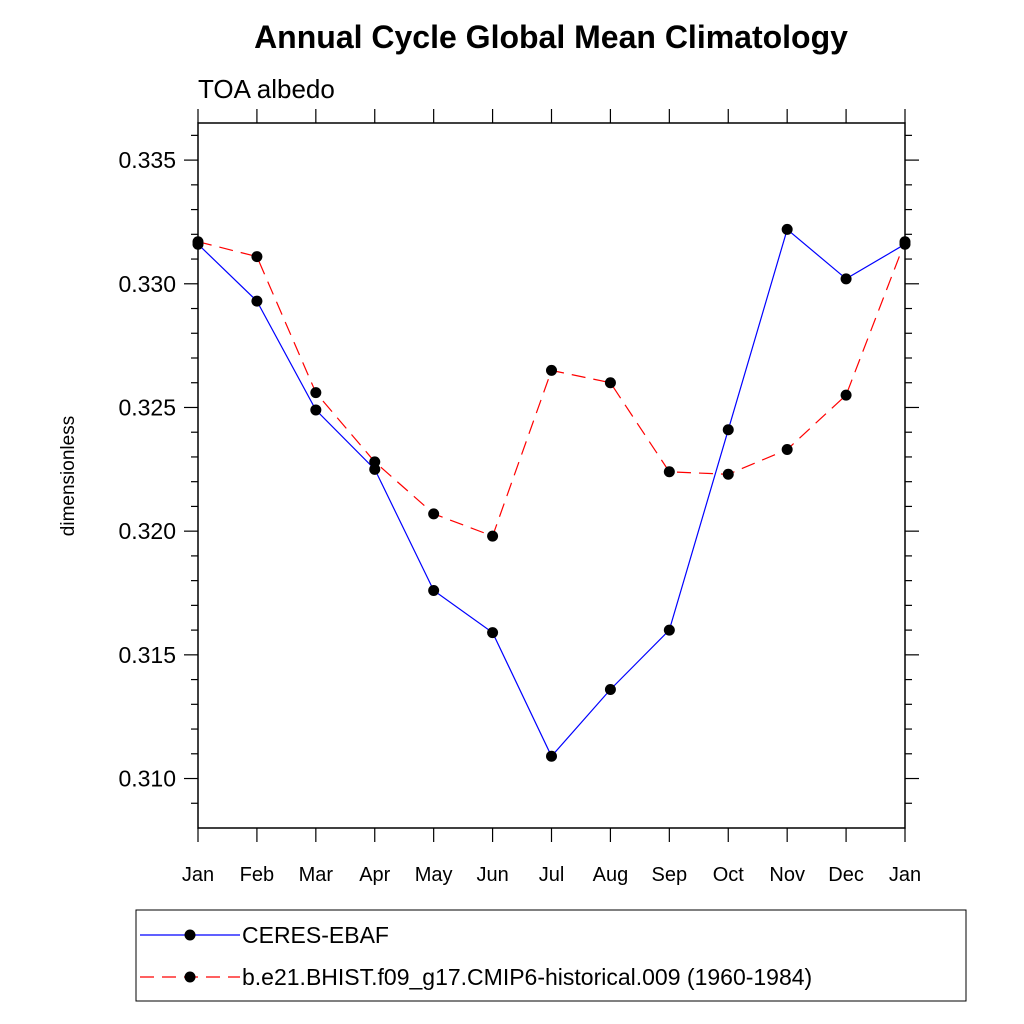  I want to click on x-tick-label: Mar, so click(316, 875).